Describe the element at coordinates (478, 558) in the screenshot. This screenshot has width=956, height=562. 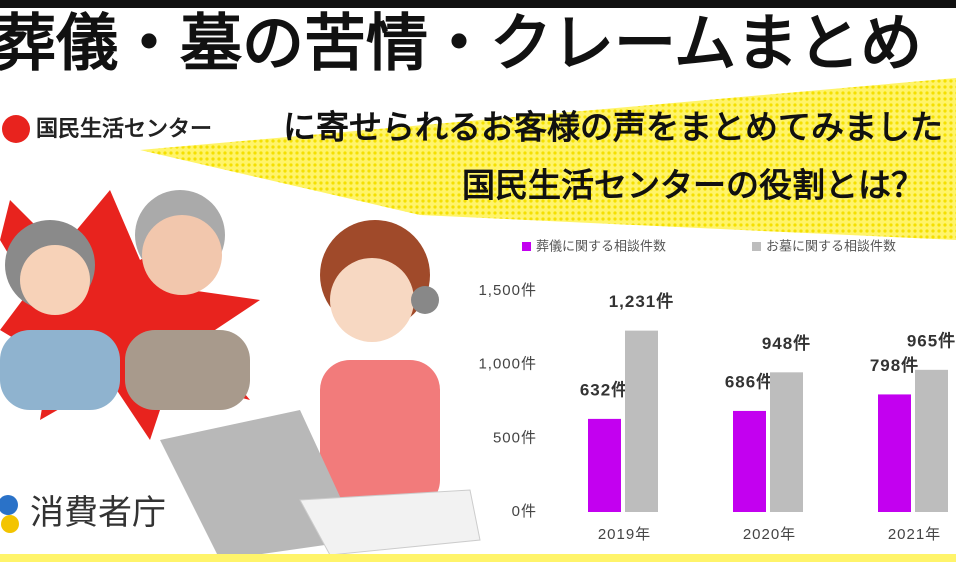
I see `bottom-strip` at that location.